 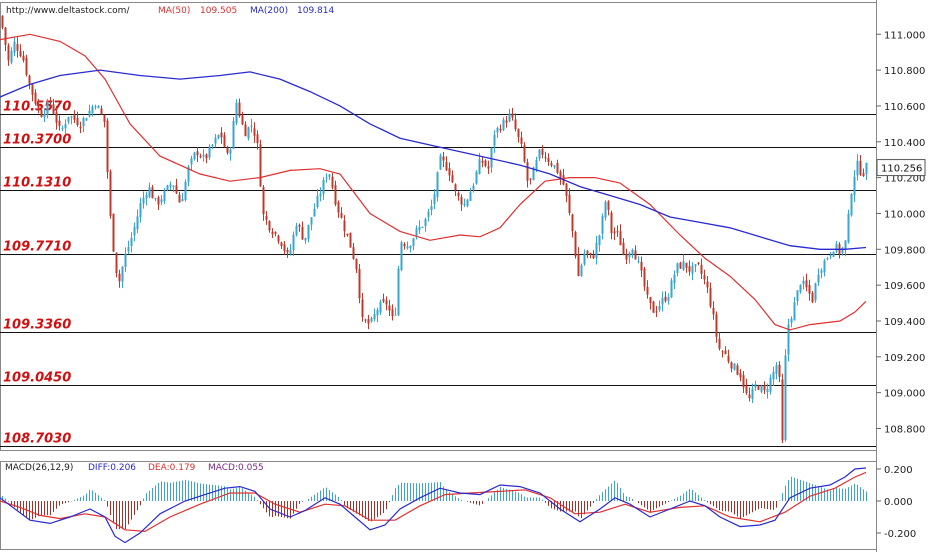 I want to click on price-tick-label: 111.000, so click(x=904, y=35).